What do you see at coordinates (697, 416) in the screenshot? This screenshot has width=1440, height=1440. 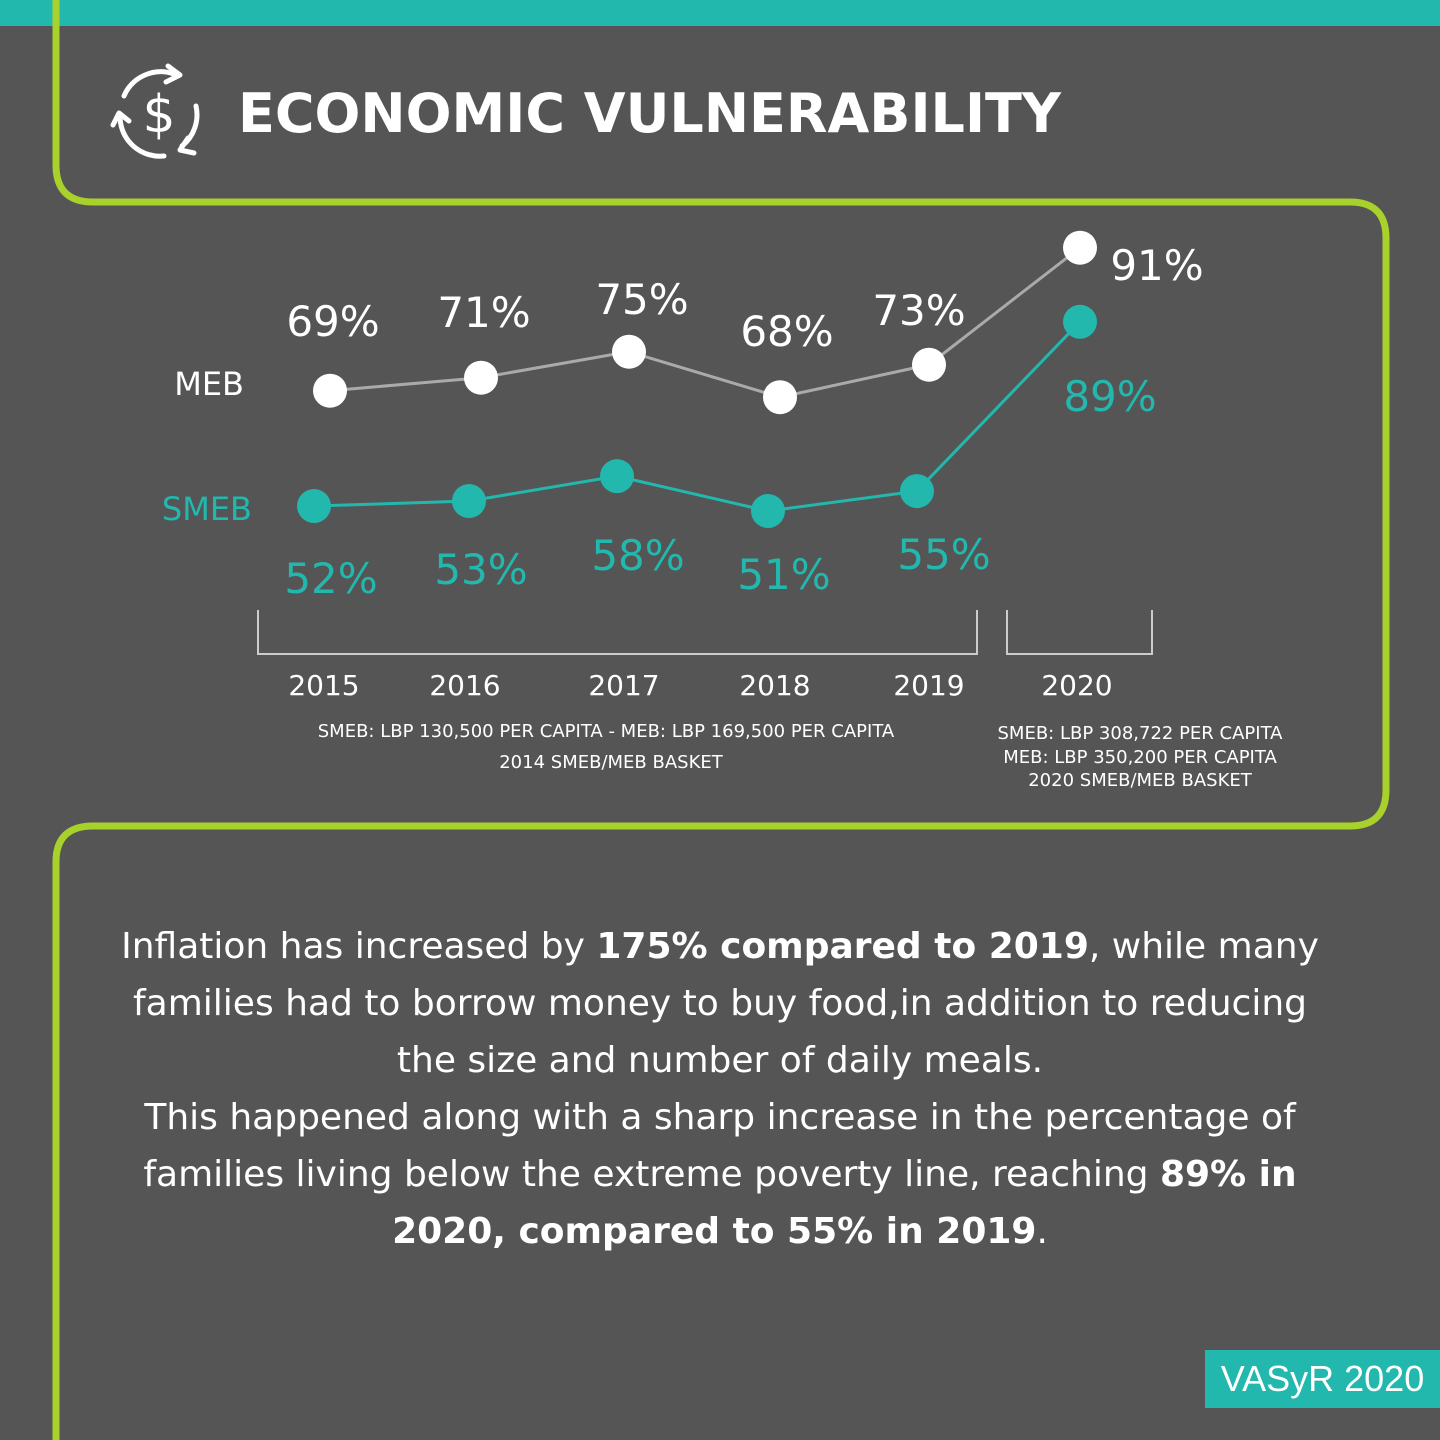 I see `smeb-series-line` at bounding box center [697, 416].